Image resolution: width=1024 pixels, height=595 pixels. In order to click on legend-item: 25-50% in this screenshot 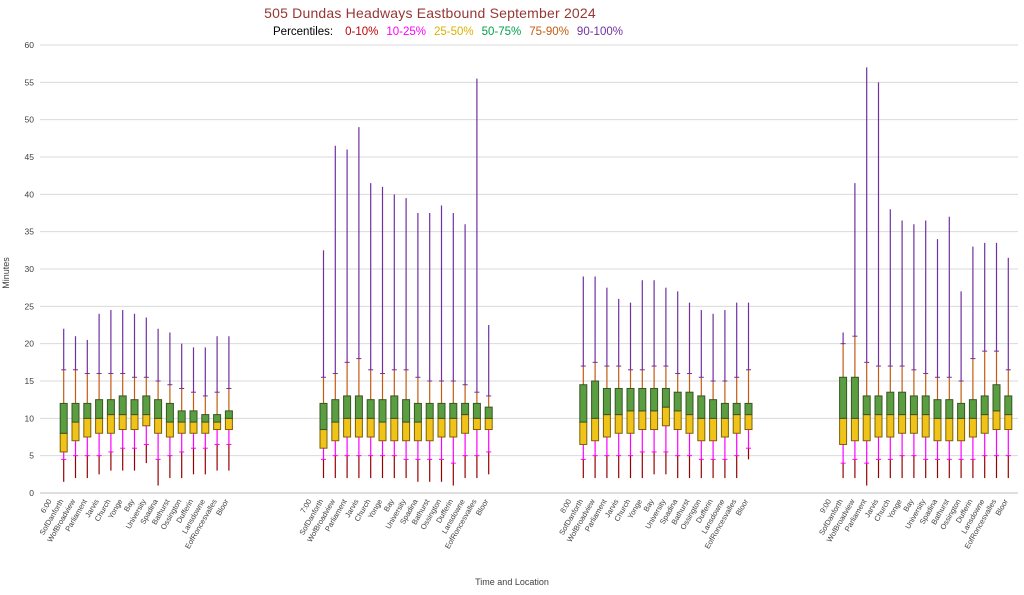, I will do `click(454, 32)`.